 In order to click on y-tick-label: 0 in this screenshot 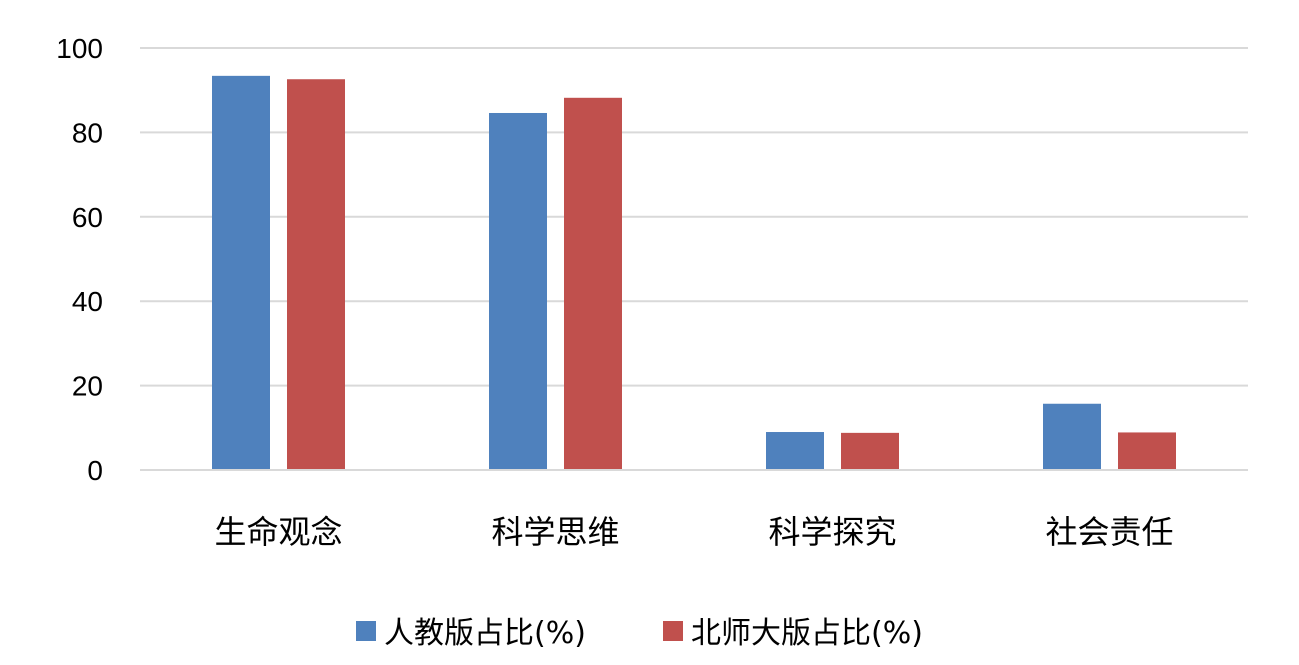, I will do `click(95, 470)`.